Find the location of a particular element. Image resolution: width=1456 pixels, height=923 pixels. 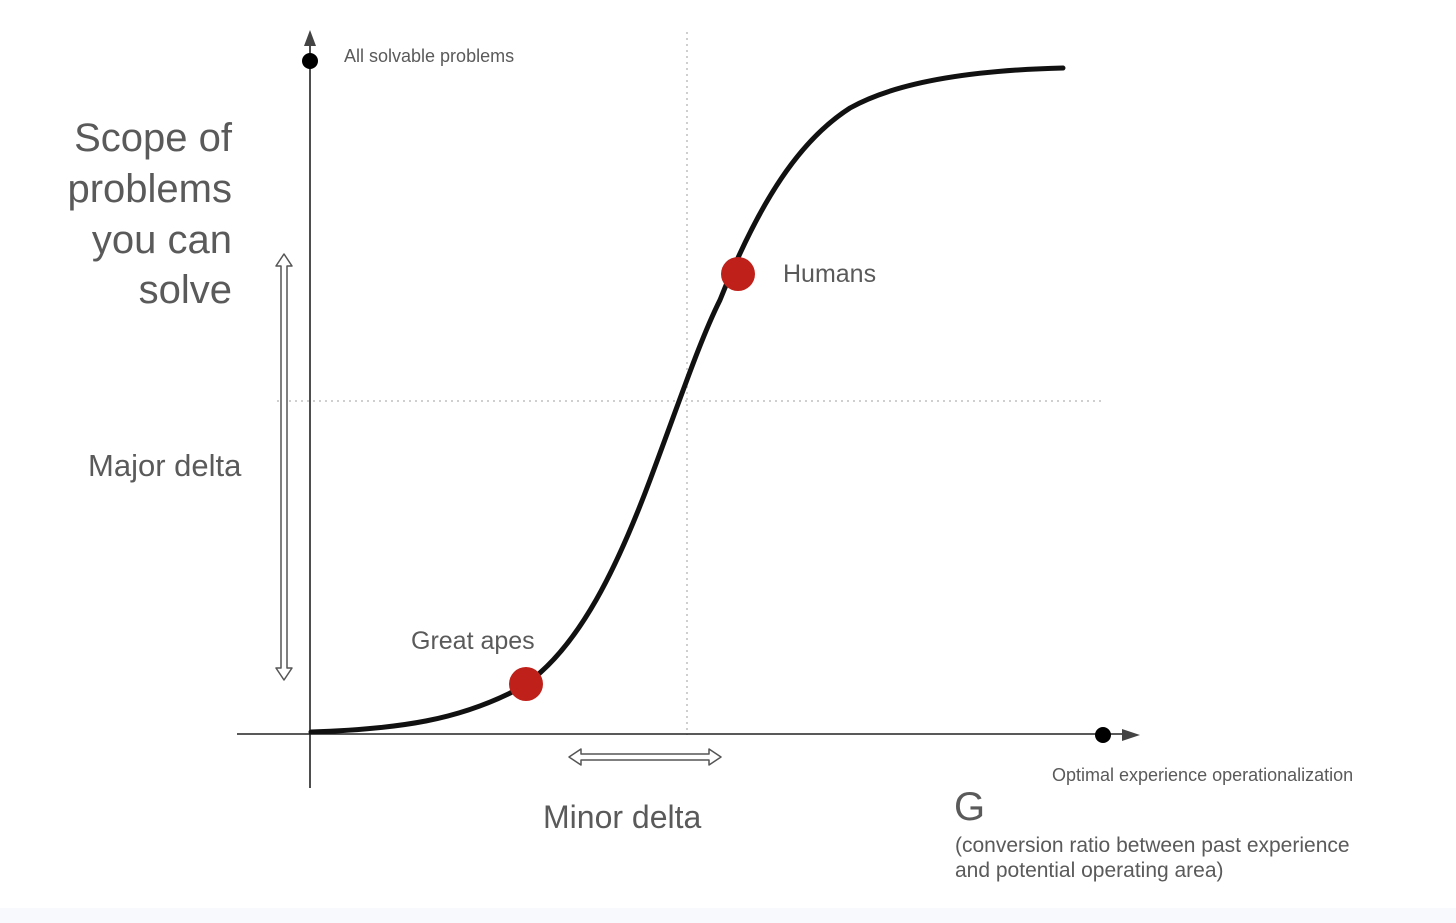

y-axis-label-line: you can is located at coordinates (162, 240).